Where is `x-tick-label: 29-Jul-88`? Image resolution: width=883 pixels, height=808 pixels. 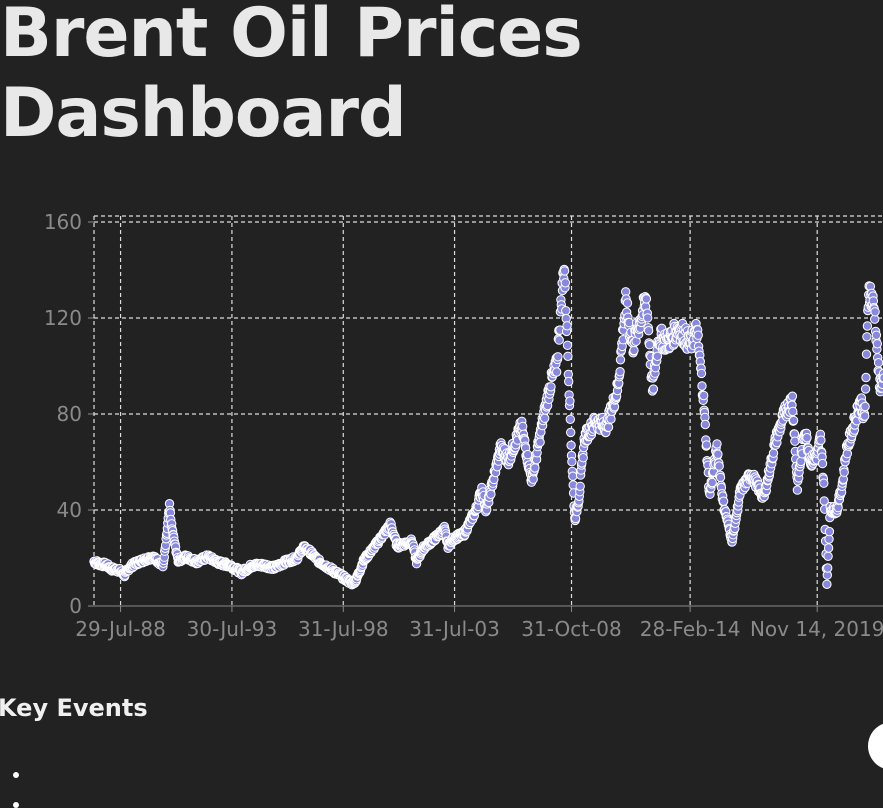
x-tick-label: 29-Jul-88 is located at coordinates (120, 629).